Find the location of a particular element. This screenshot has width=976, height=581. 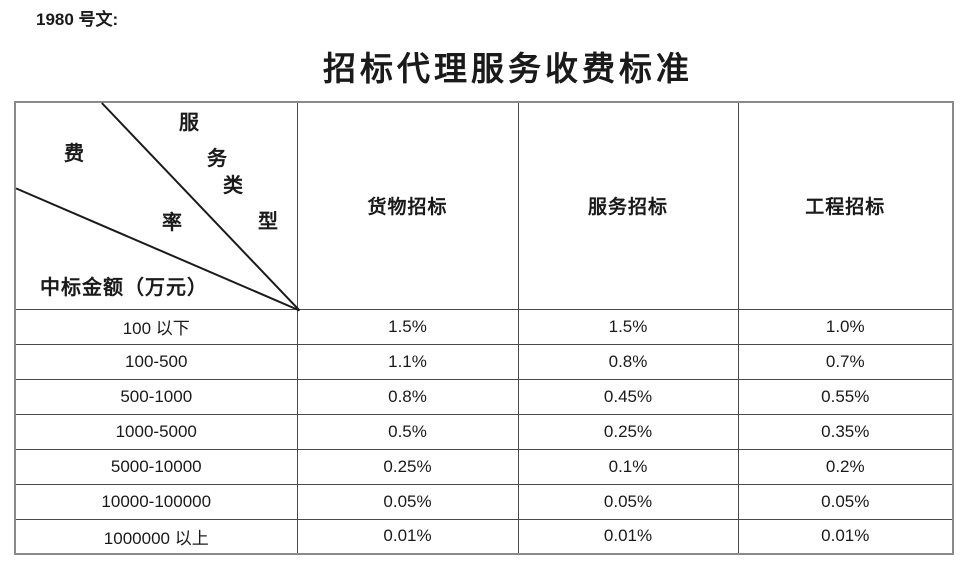

table-row: 500-1000 0.8% 0.45% 0.55% is located at coordinates (484, 396).